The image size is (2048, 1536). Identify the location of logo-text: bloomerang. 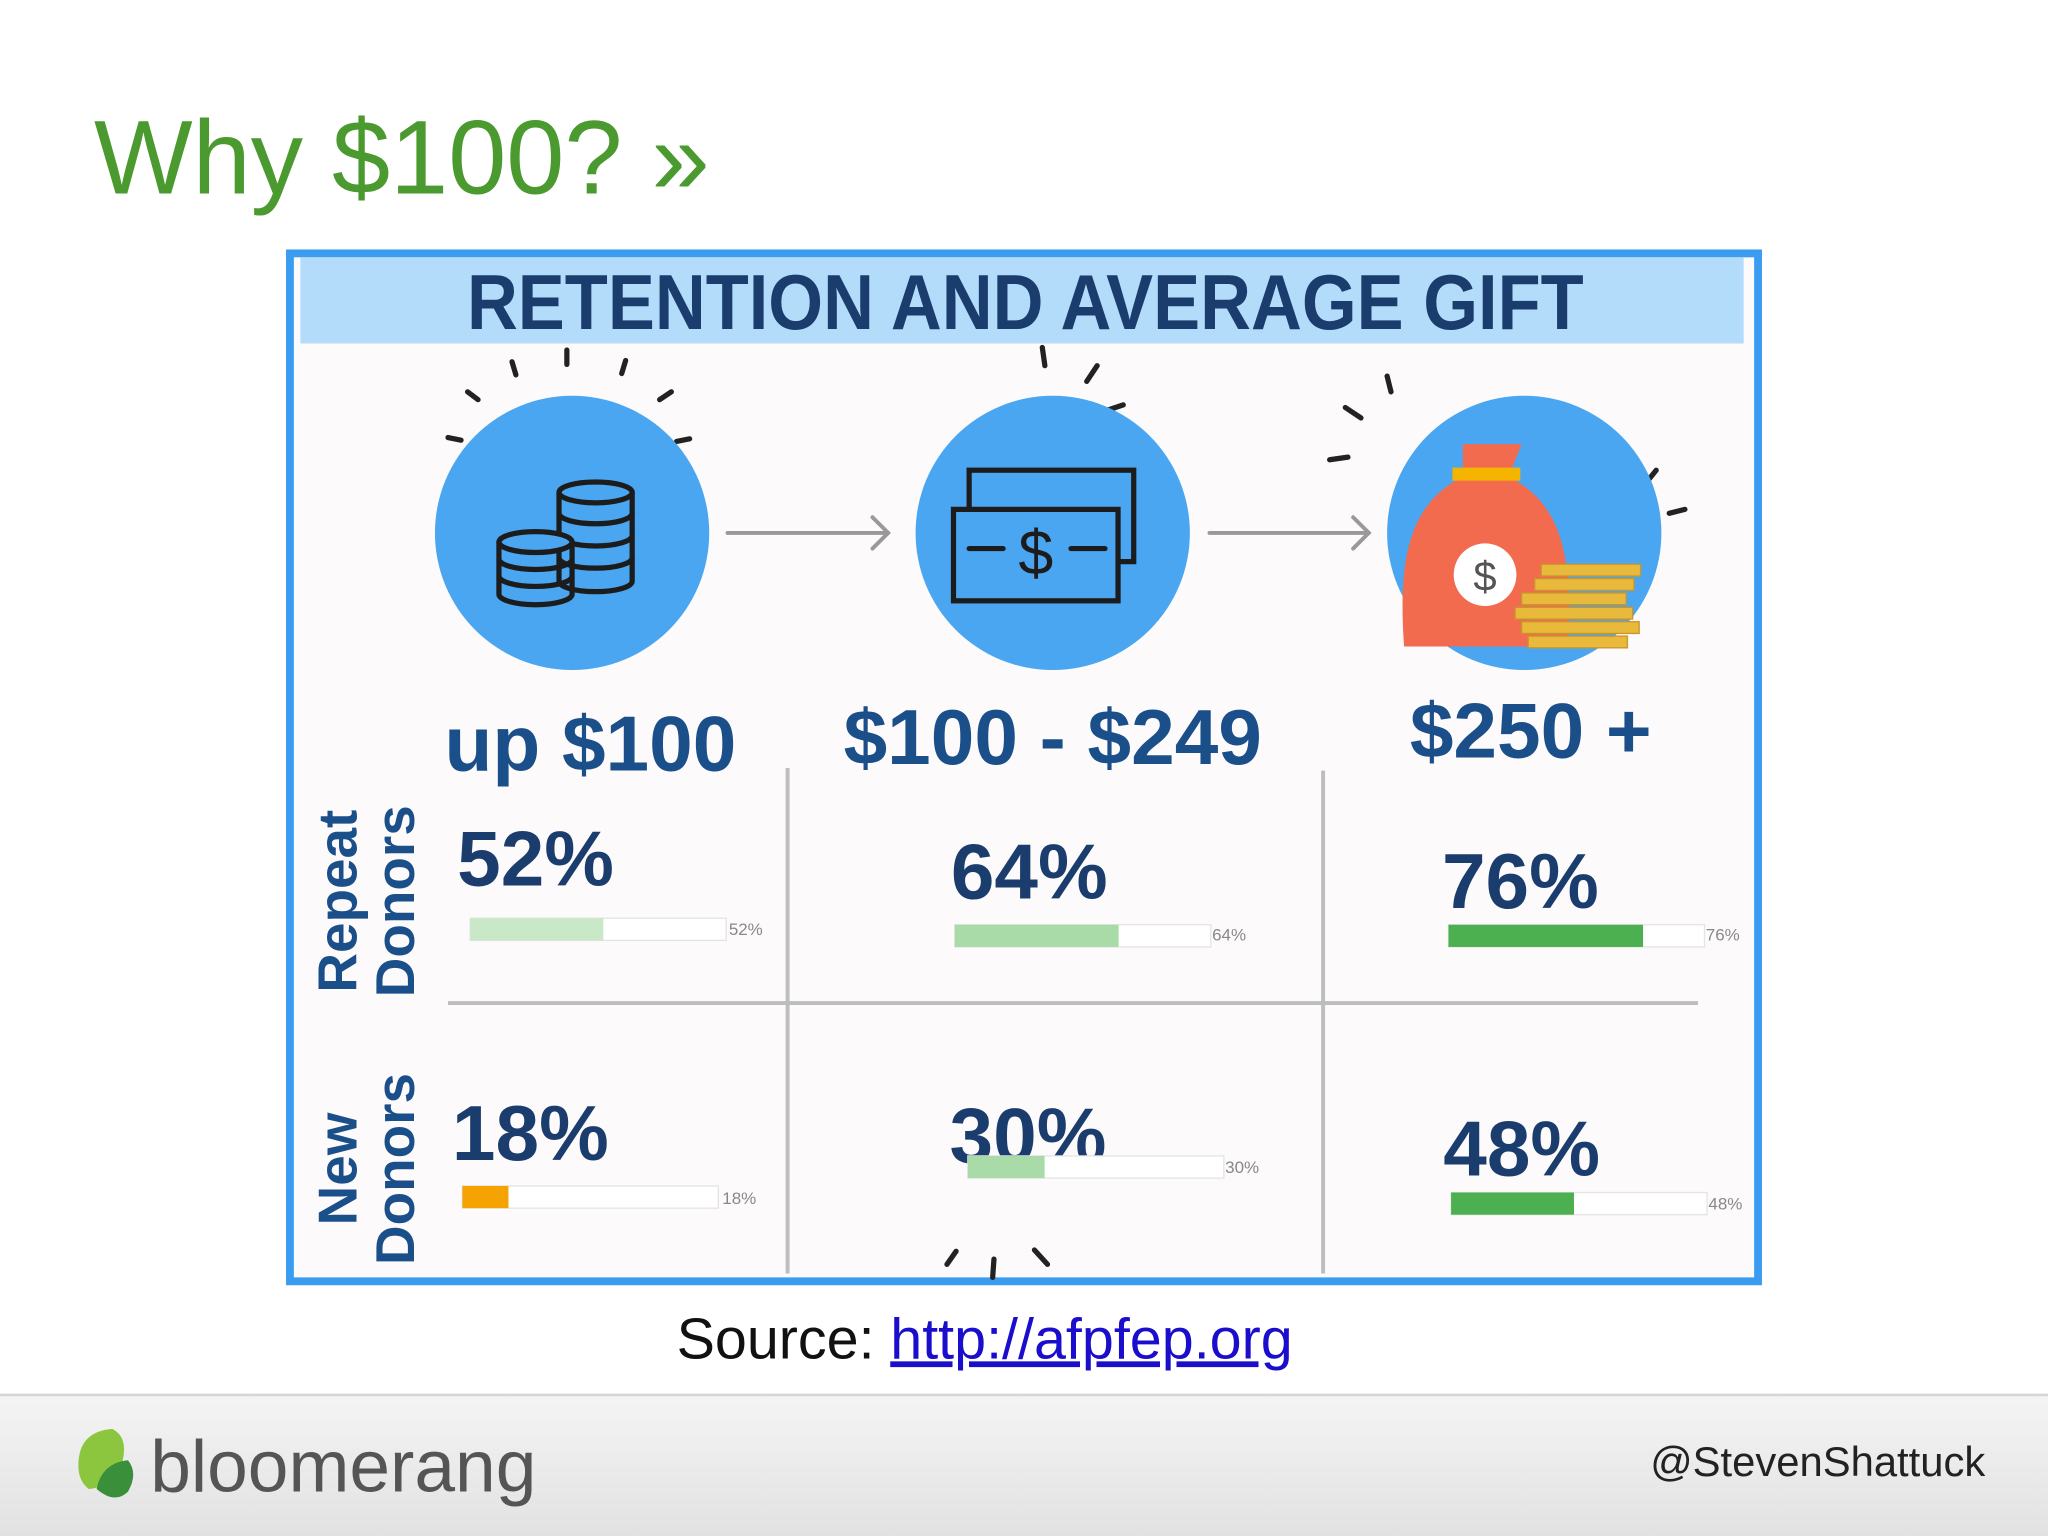
(343, 1467).